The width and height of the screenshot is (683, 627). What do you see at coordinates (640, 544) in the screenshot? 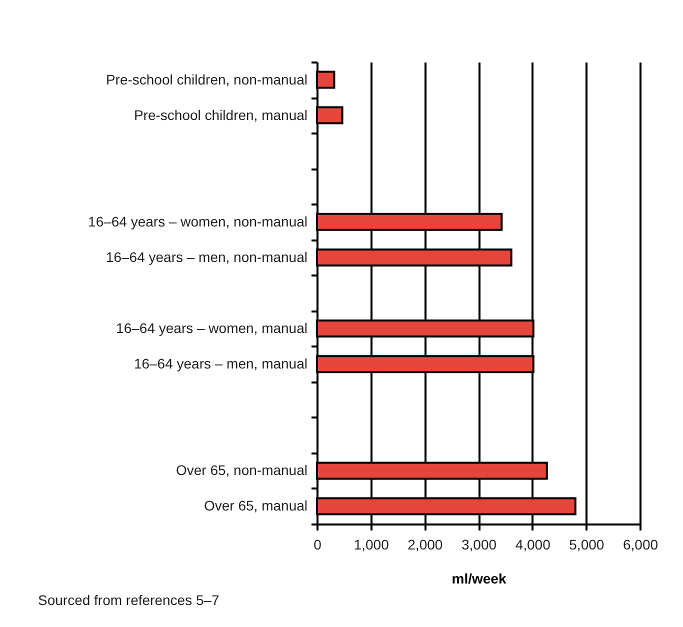
I see `x-tick-label: 6,000` at bounding box center [640, 544].